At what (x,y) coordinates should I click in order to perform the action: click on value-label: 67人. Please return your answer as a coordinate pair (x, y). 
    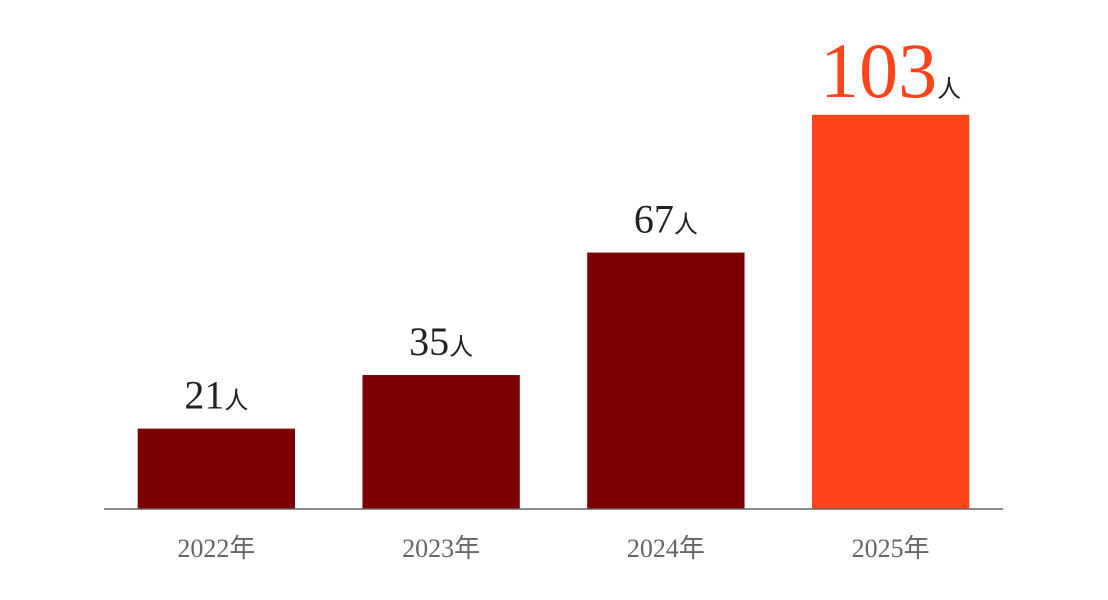
    Looking at the image, I should click on (666, 219).